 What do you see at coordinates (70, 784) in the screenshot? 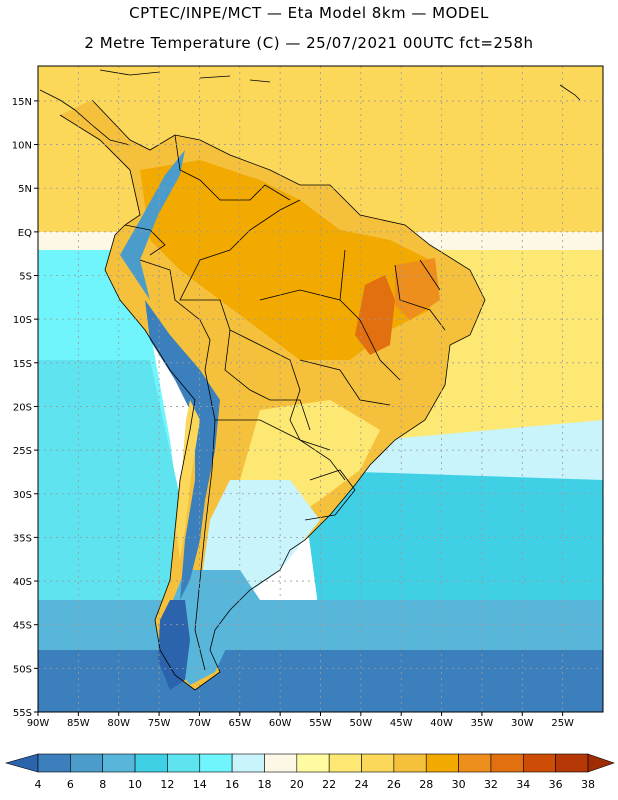
I see `colorbar-label: 6` at bounding box center [70, 784].